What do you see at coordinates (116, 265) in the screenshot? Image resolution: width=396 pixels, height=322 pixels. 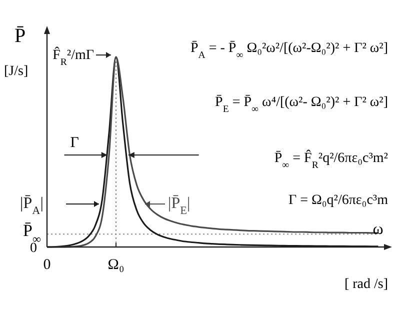 I see `x-tick-label: Ω₀` at bounding box center [116, 265].